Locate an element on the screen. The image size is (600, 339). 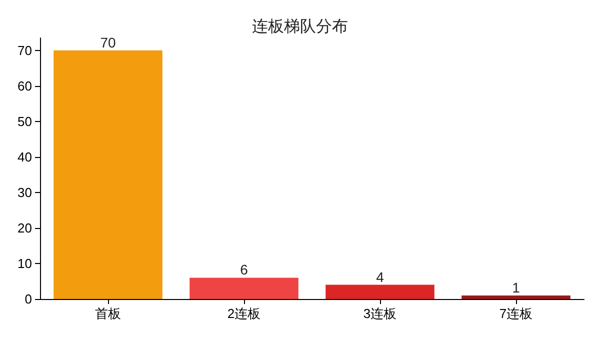
chart-title: 连板梯队分布 is located at coordinates (300, 27).